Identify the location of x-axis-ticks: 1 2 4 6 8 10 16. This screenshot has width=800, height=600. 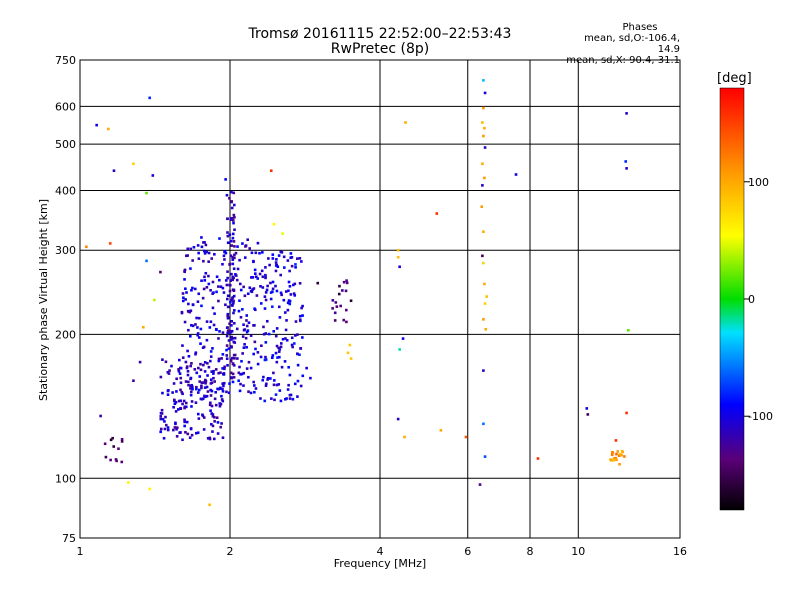
(382, 551).